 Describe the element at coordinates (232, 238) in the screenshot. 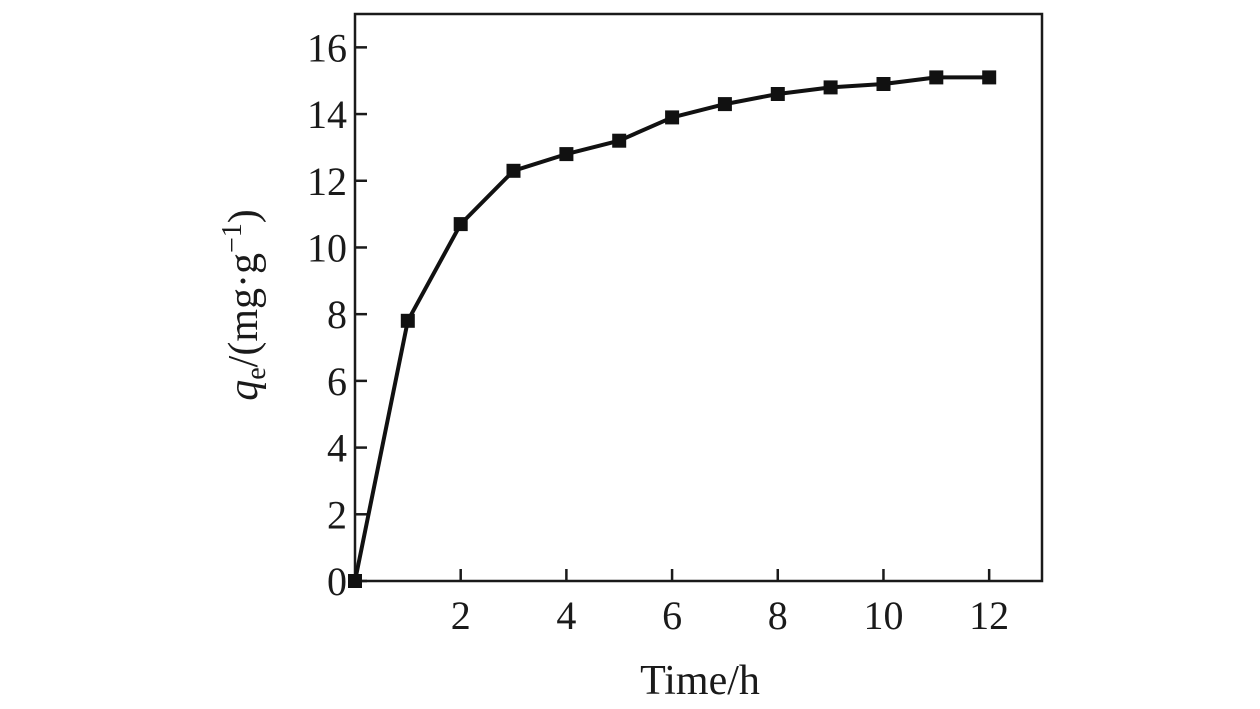

I see `y-axis-unit-superscript: −1` at that location.